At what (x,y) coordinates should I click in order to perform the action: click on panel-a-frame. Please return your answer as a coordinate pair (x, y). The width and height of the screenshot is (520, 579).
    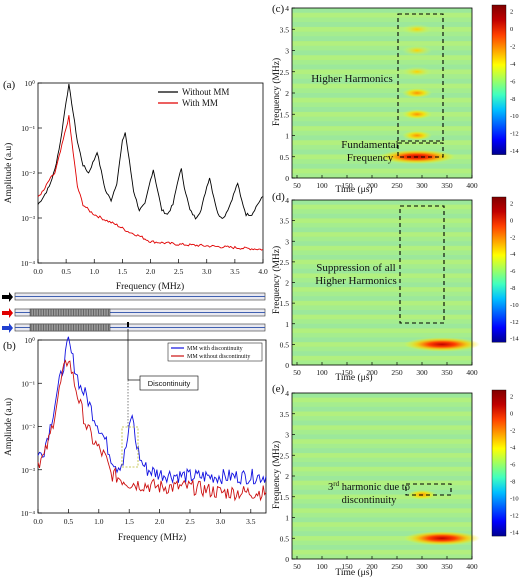
    Looking at the image, I should click on (150, 173).